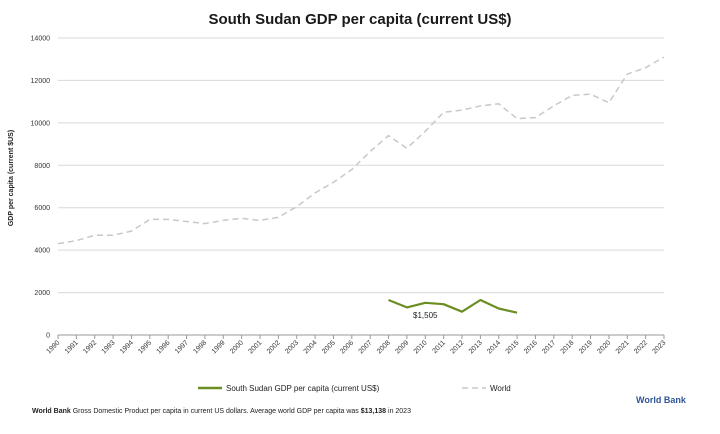 The width and height of the screenshot is (720, 434). What do you see at coordinates (164, 347) in the screenshot?
I see `x-tick-label: 1996` at bounding box center [164, 347].